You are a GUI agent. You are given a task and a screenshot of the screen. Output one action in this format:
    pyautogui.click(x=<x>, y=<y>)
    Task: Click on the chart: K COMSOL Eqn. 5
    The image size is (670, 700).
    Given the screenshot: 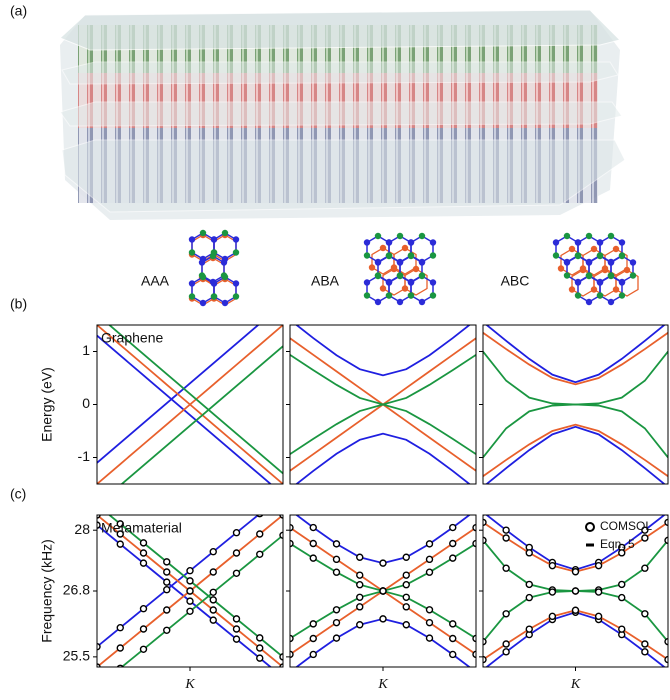 What is the action you would take?
    pyautogui.click(x=574, y=603)
    